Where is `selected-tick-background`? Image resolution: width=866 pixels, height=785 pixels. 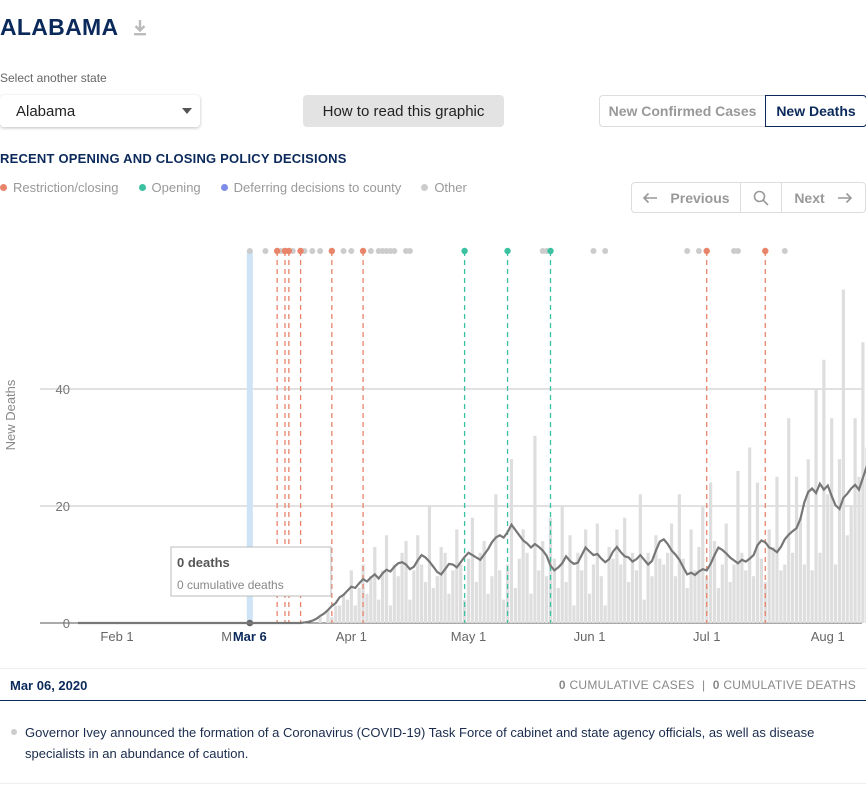 selected-tick-background is located at coordinates (249, 636).